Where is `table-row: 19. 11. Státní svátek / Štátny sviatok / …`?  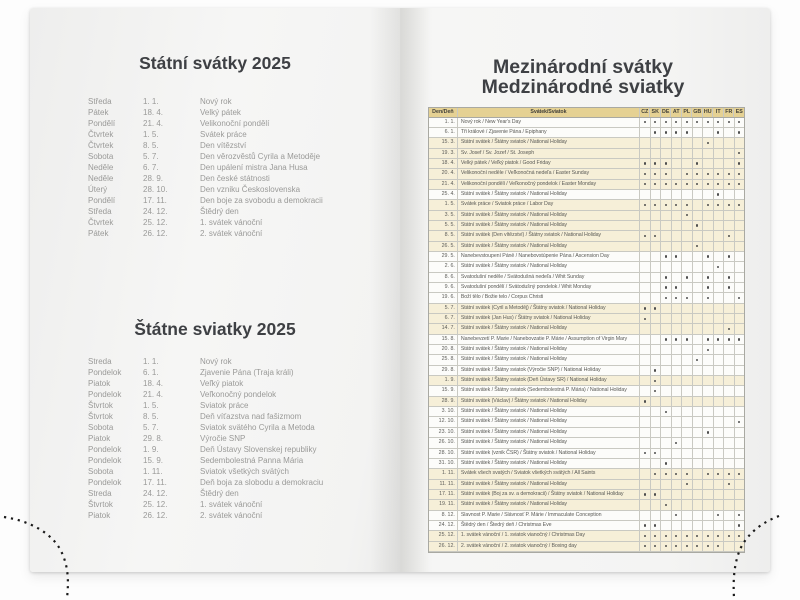 table-row: 19. 11. Státní svátek / Štátny sviatok / … is located at coordinates (586, 505).